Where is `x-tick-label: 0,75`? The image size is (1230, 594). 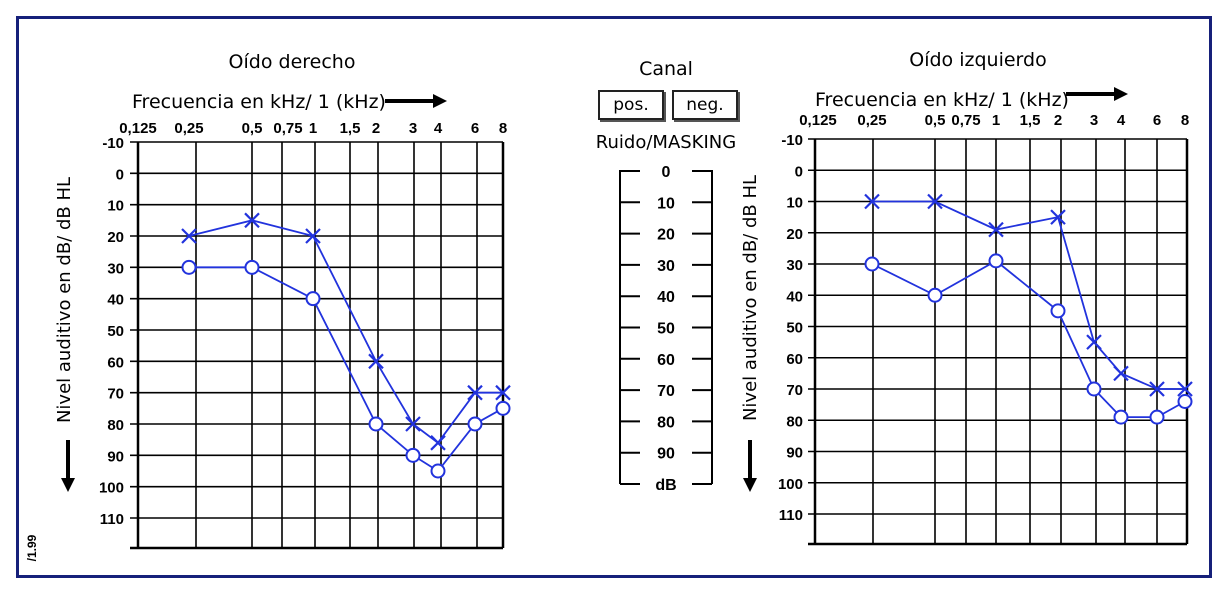 x-tick-label: 0,75 is located at coordinates (287, 128).